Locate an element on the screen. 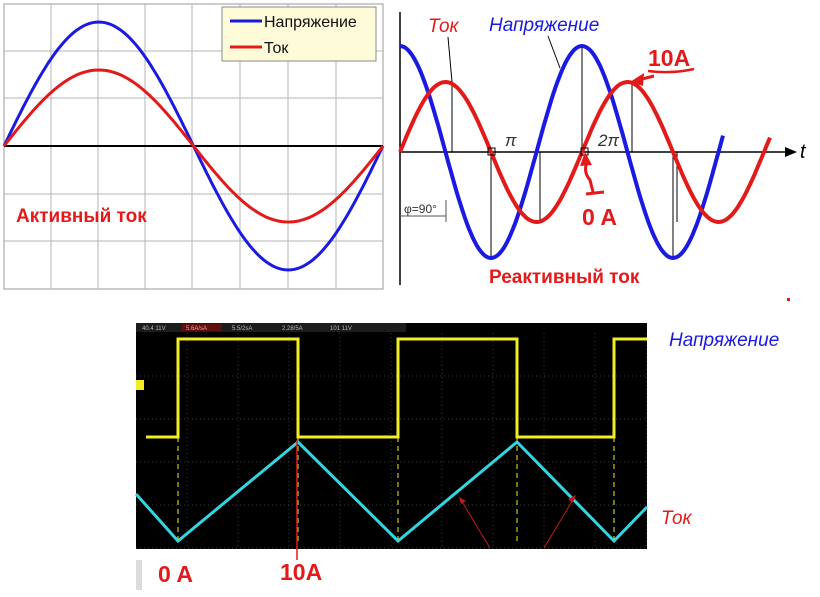 The width and height of the screenshot is (820, 597). voltage-leader-line is located at coordinates (554, 52).